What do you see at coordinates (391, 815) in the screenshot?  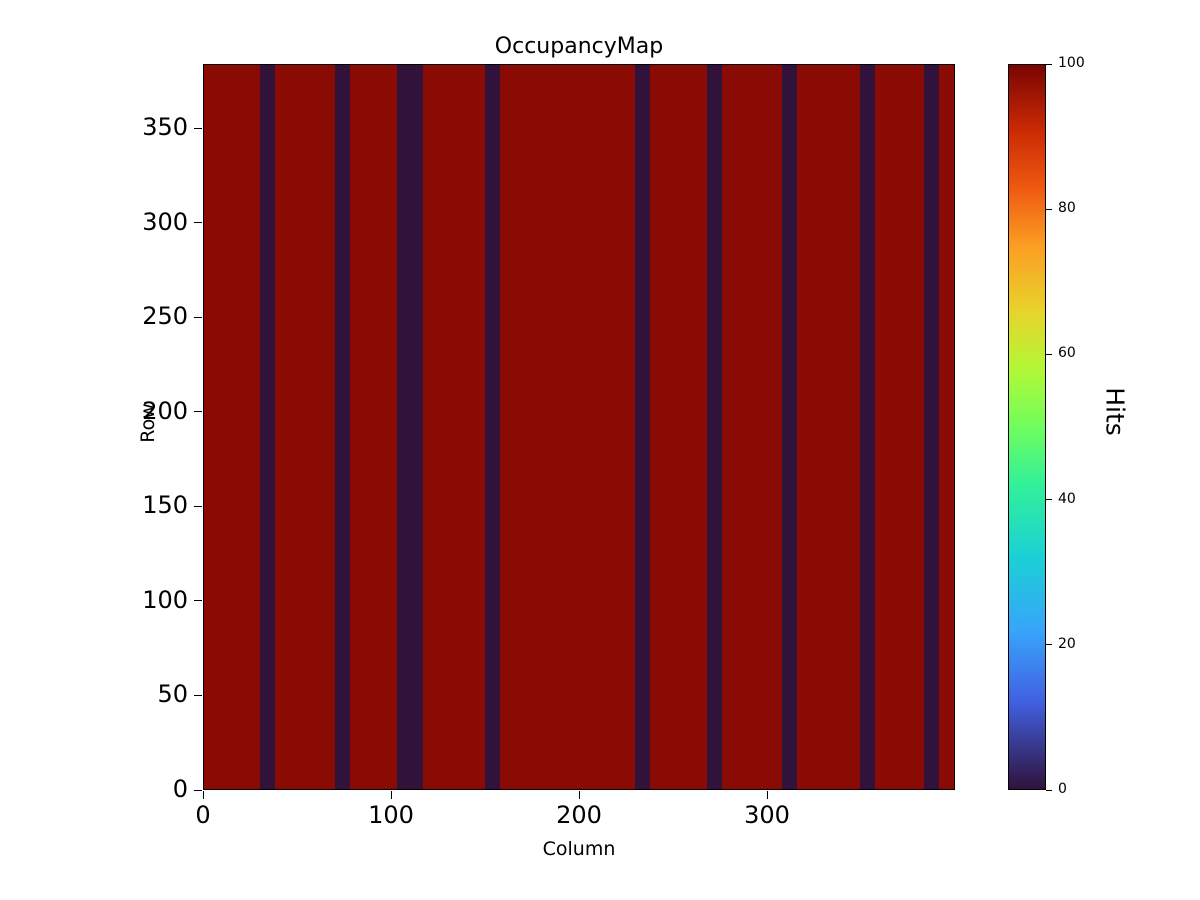 I see `x-tick-label: 100` at bounding box center [391, 815].